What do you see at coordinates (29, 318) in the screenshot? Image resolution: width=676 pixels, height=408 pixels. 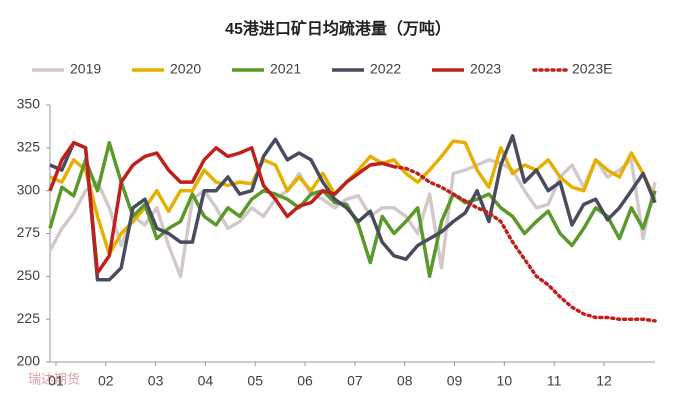 I see `y-tick-label: 225` at bounding box center [29, 318].